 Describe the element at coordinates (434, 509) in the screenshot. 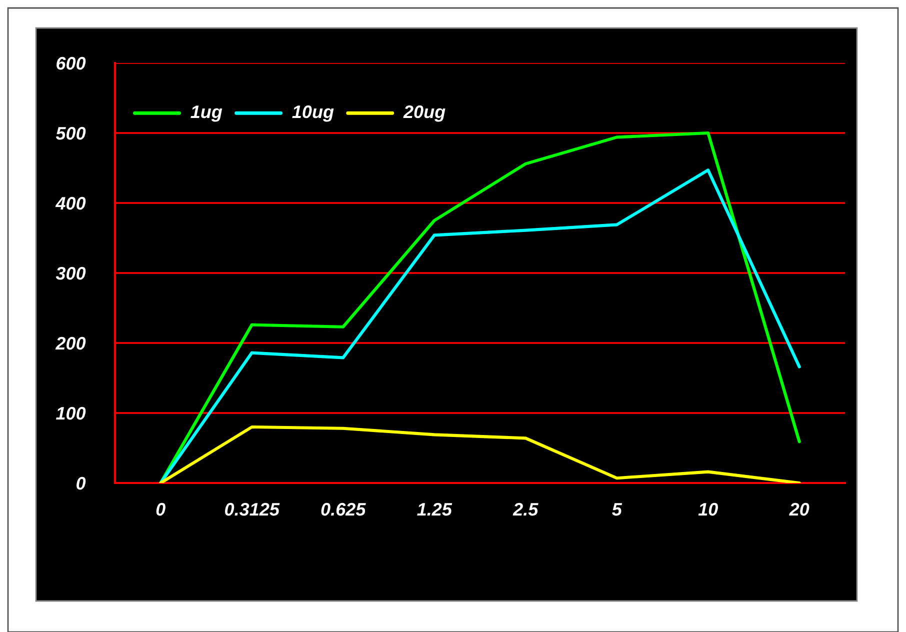

I see `x-tick-label: 1.25` at that location.